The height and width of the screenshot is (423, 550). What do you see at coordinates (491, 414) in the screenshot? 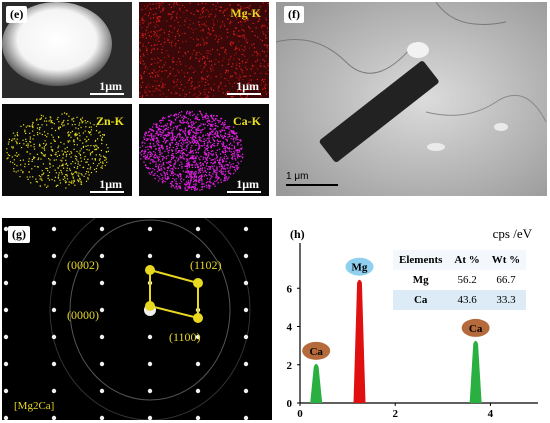
I see `x-tick-label: 4` at bounding box center [491, 414].